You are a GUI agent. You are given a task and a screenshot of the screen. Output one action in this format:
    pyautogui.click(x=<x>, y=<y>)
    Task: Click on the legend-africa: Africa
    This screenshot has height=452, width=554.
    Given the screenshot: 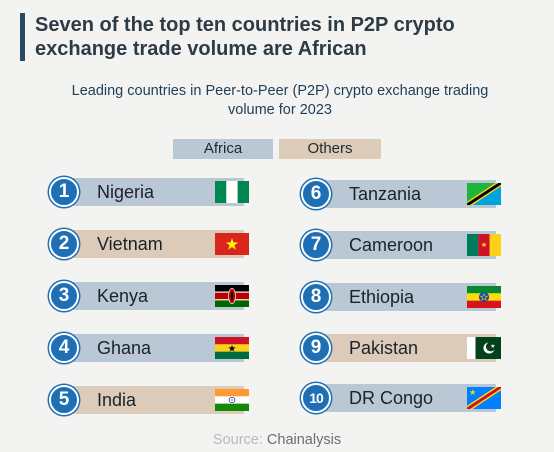 What is the action you would take?
    pyautogui.click(x=223, y=149)
    